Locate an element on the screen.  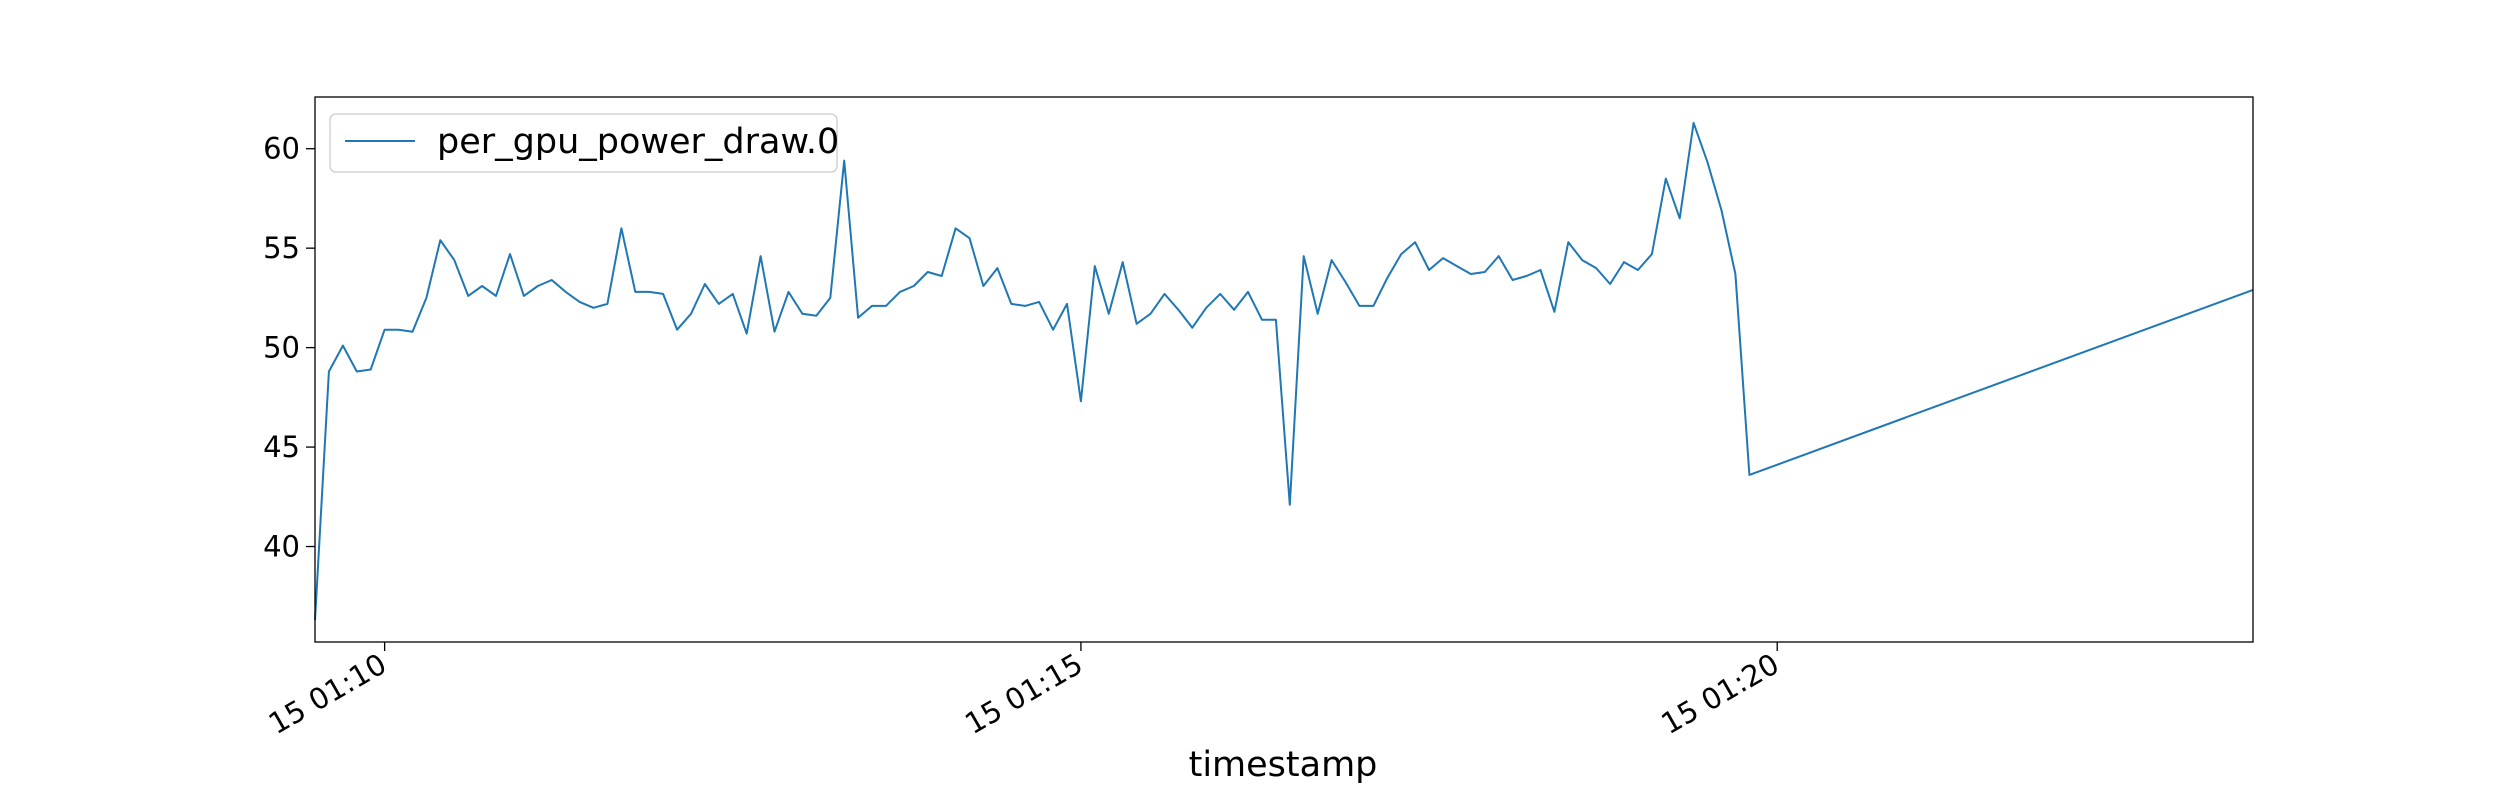
y-tick-label: 60 is located at coordinates (281, 149).